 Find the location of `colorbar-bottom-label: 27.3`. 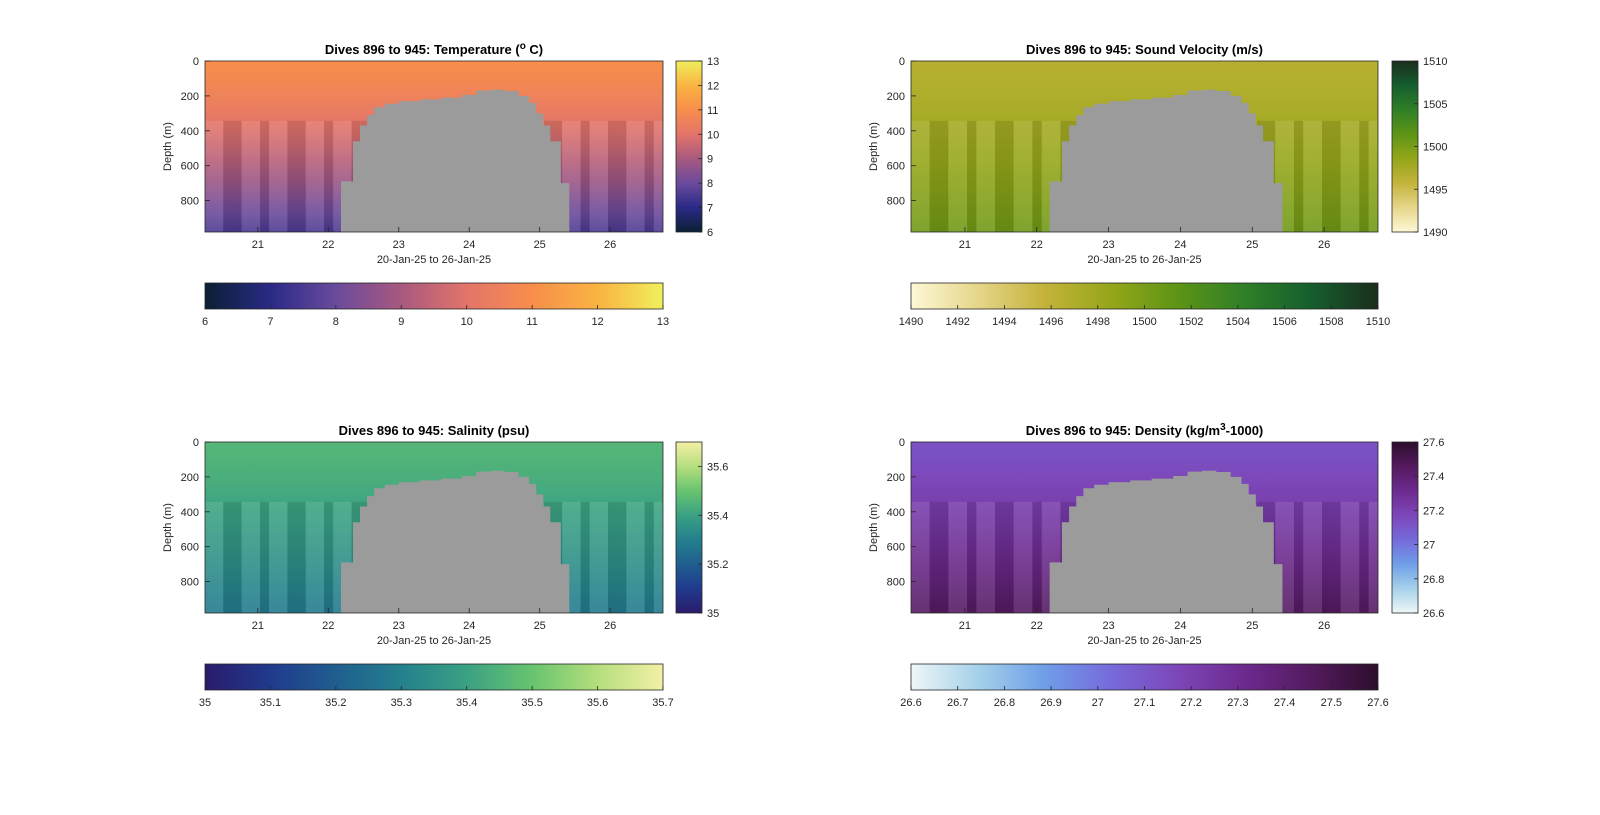

colorbar-bottom-label: 27.3 is located at coordinates (1237, 703).